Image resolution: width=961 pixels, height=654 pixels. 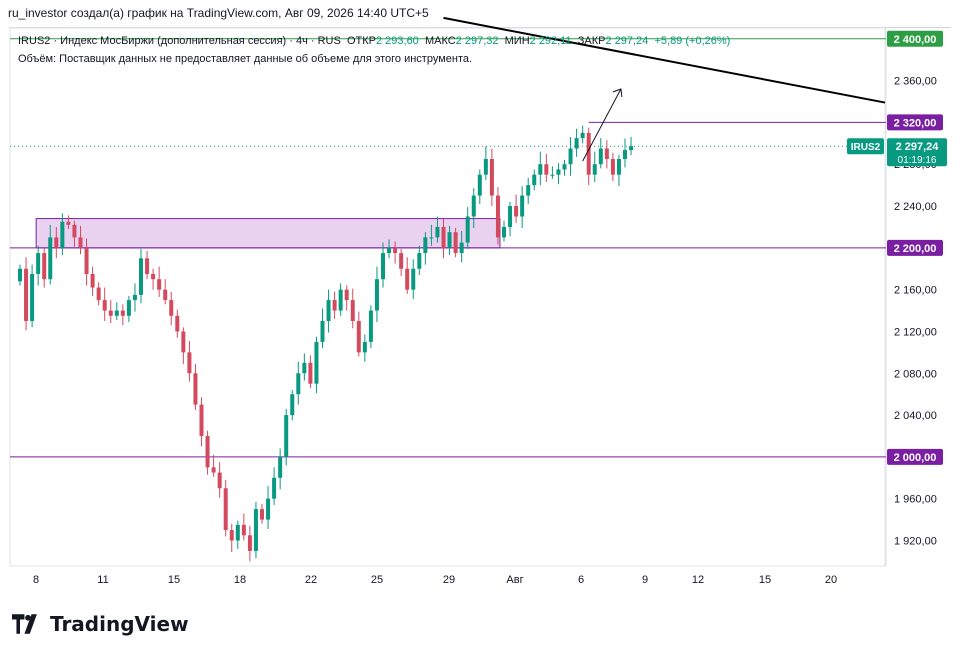 I want to click on tradingview-logo: TradingView, so click(x=100, y=624).